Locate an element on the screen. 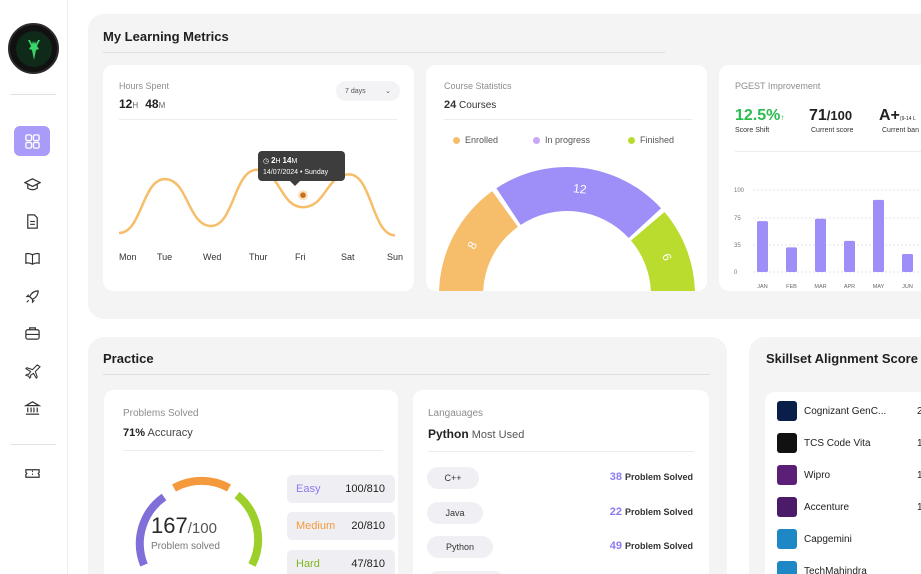  day-label: Wed is located at coordinates (212, 257).